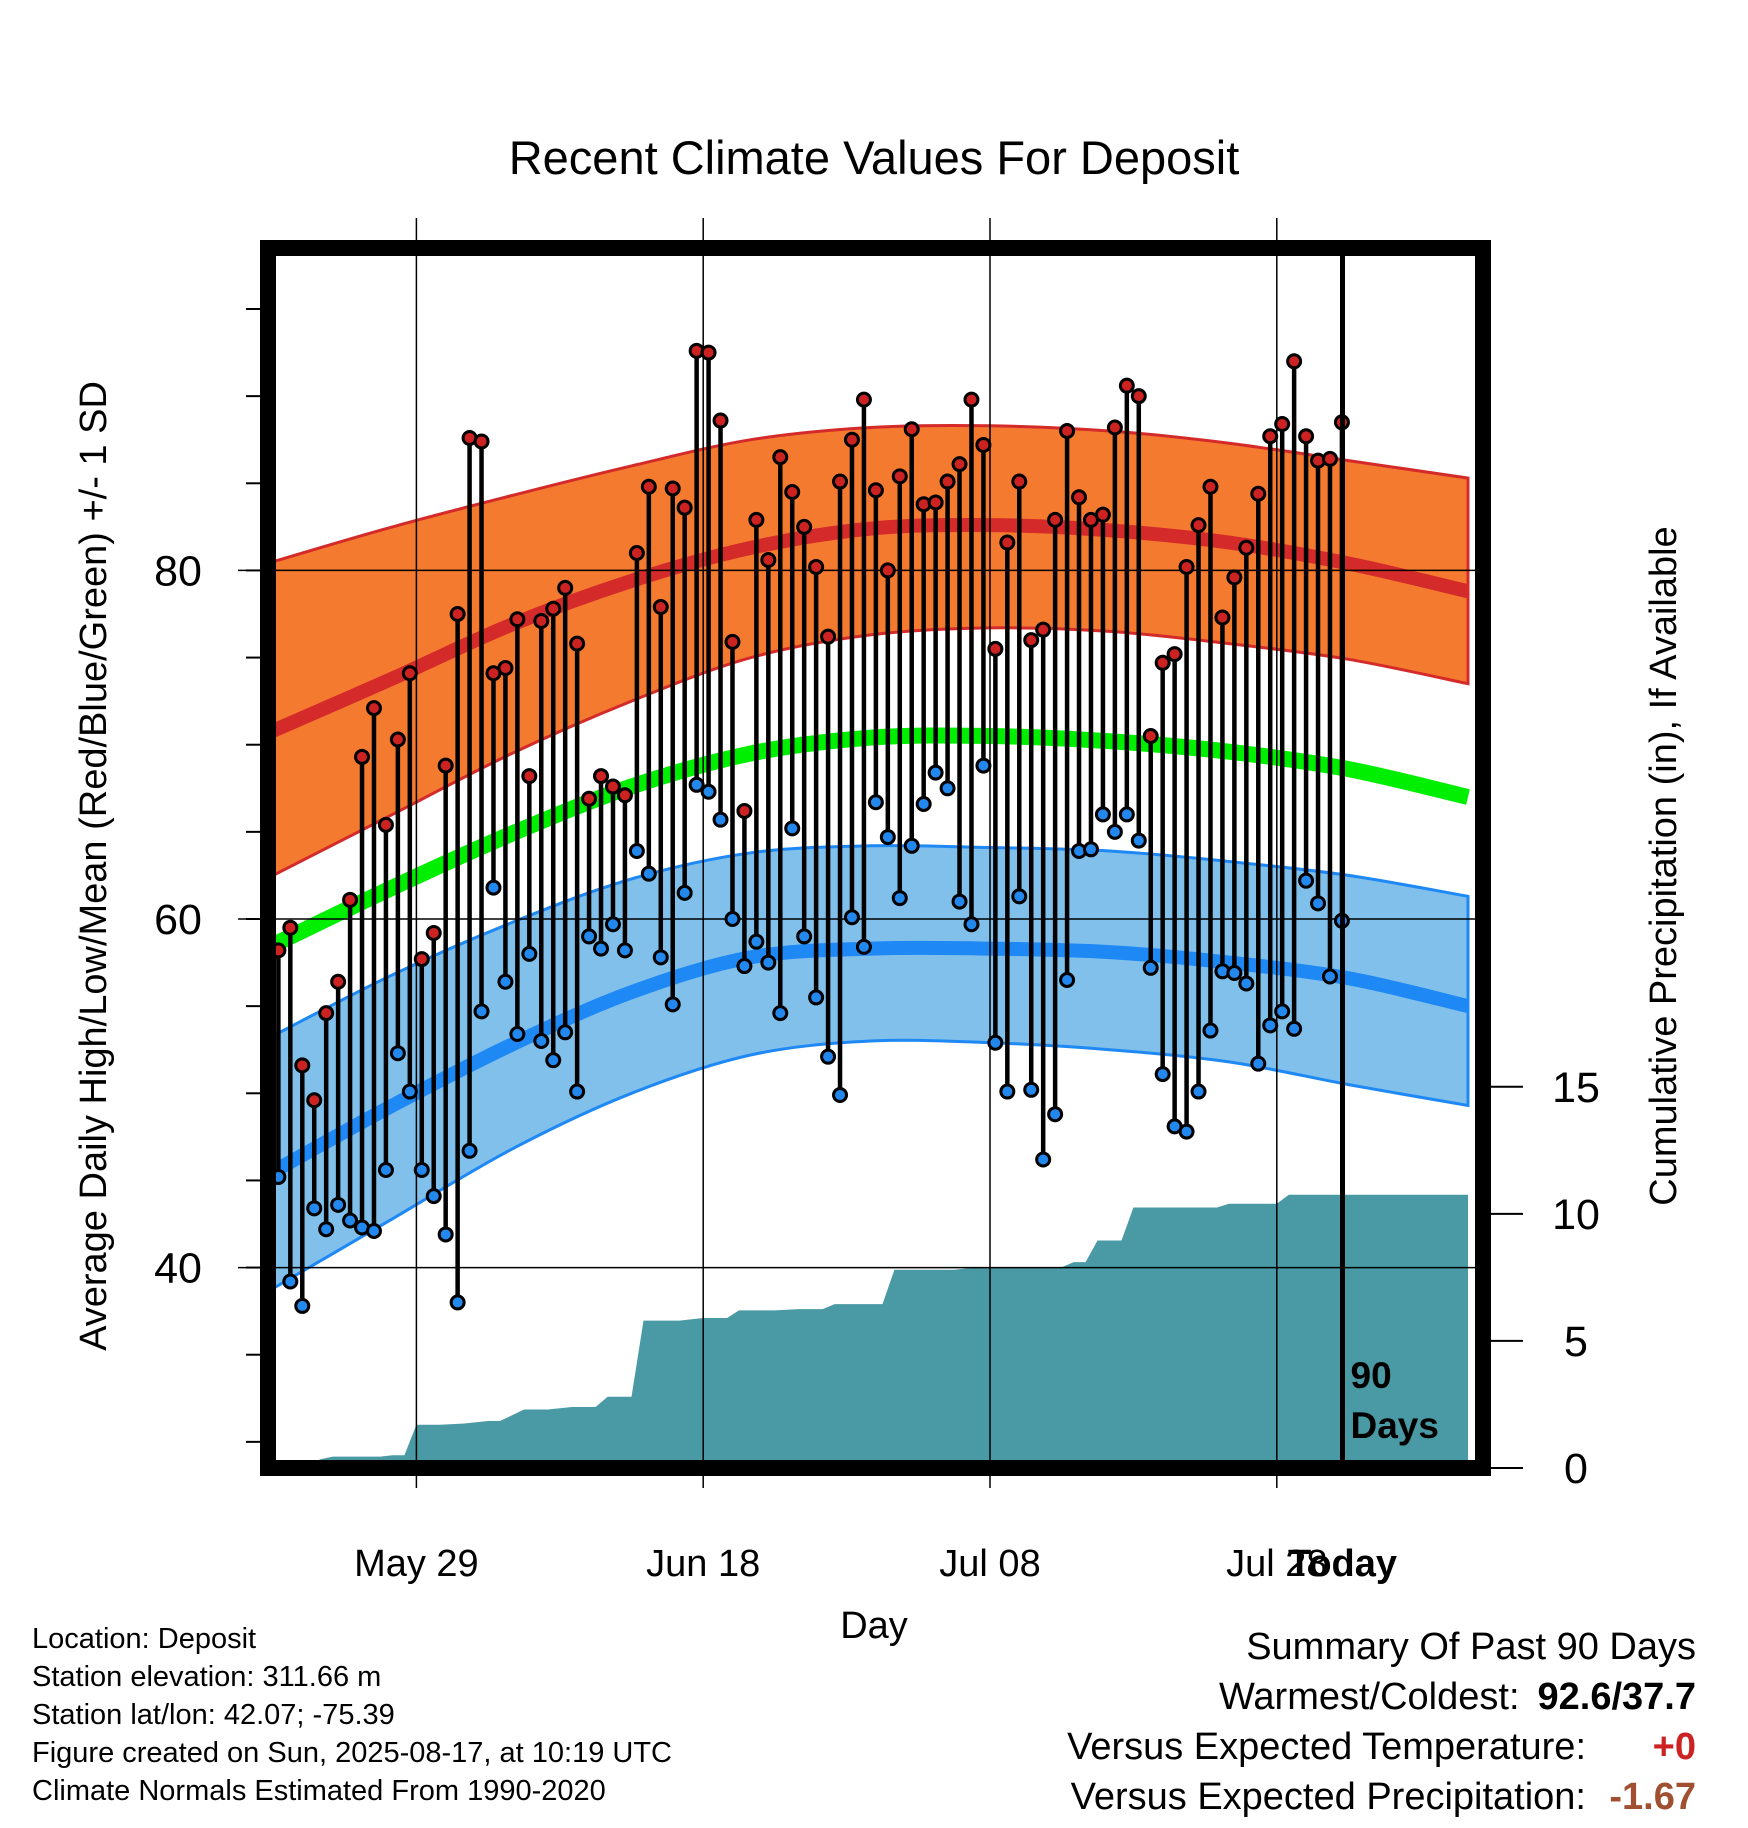 The image size is (1748, 1828). I want to click on y-tick-label-40: 40, so click(178, 1269).